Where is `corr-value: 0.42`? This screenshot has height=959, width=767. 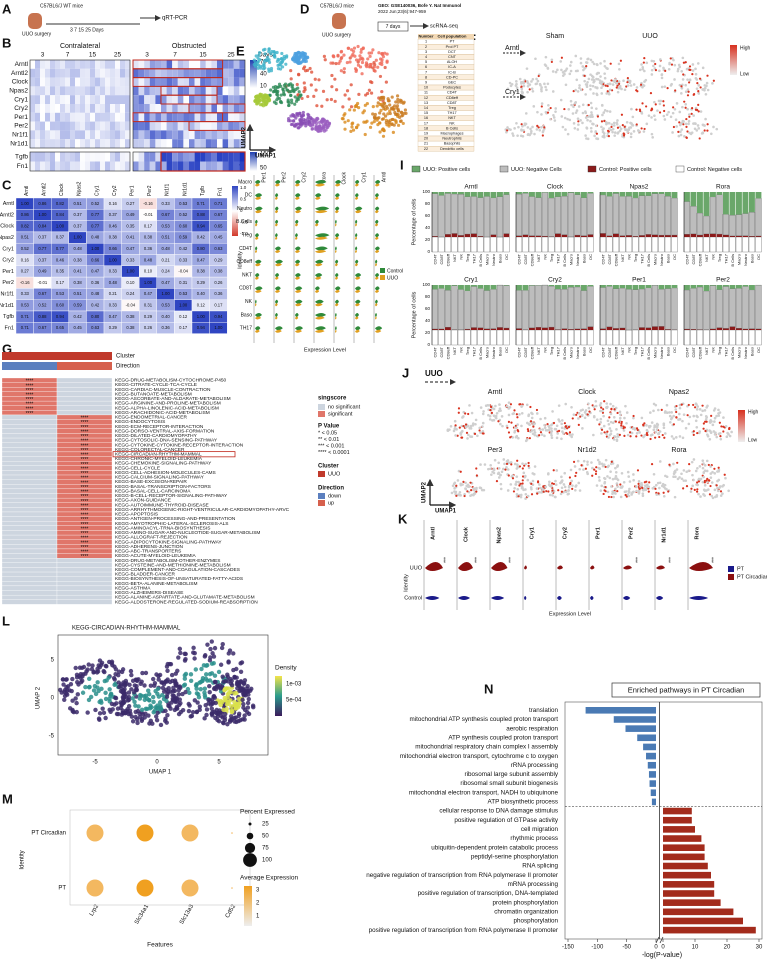 corr-value: 0.42 is located at coordinates (183, 248).